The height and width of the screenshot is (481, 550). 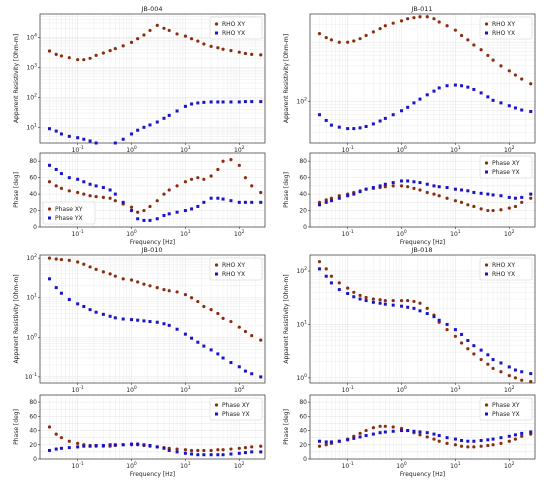 I want to click on x-tick-label: 10⁰, so click(x=131, y=149).